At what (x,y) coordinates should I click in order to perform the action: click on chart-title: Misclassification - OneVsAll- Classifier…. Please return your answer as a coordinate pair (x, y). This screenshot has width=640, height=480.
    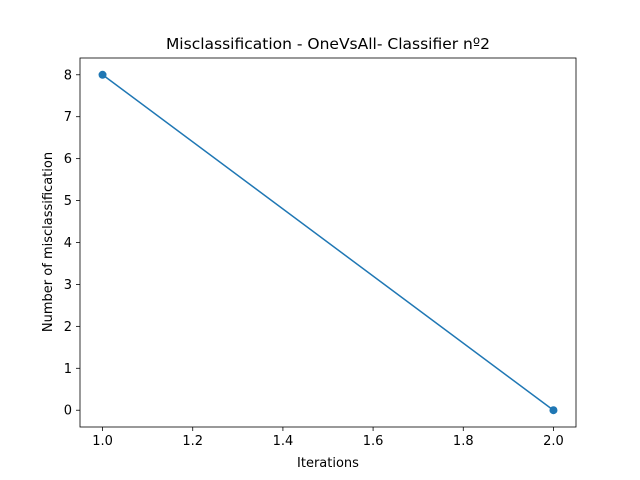
    Looking at the image, I should click on (328, 44).